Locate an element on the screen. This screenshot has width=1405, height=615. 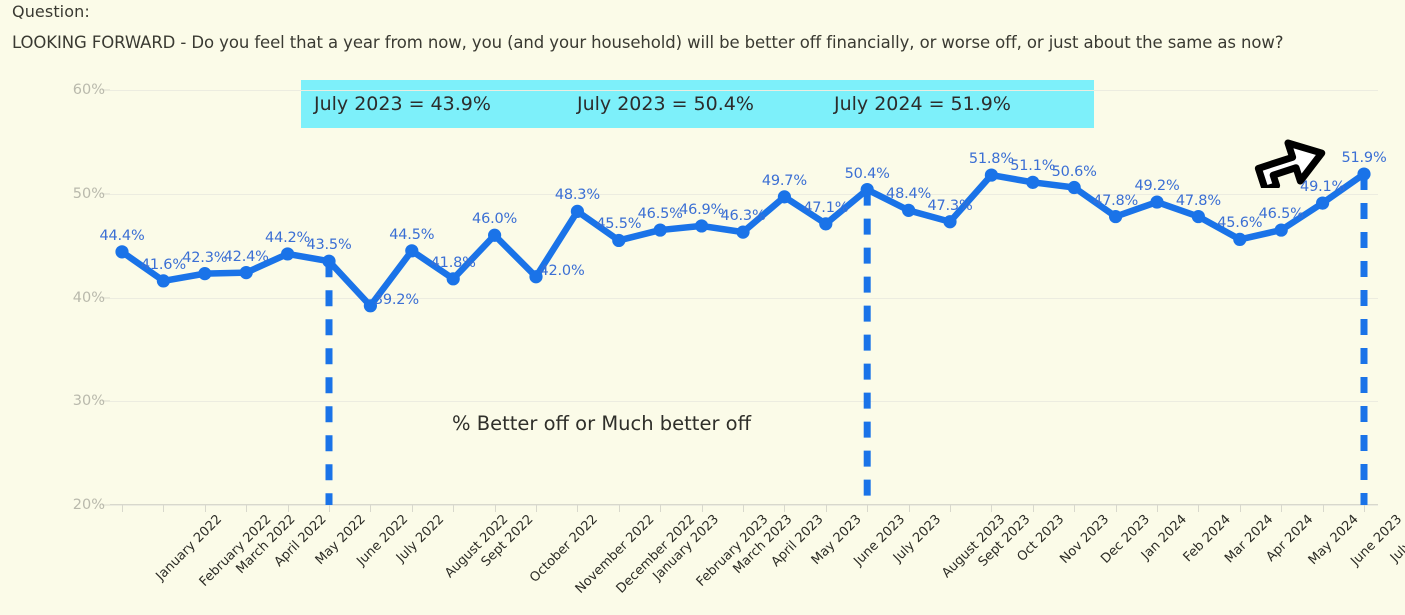
data-point-label: 45.5% is located at coordinates (619, 224).